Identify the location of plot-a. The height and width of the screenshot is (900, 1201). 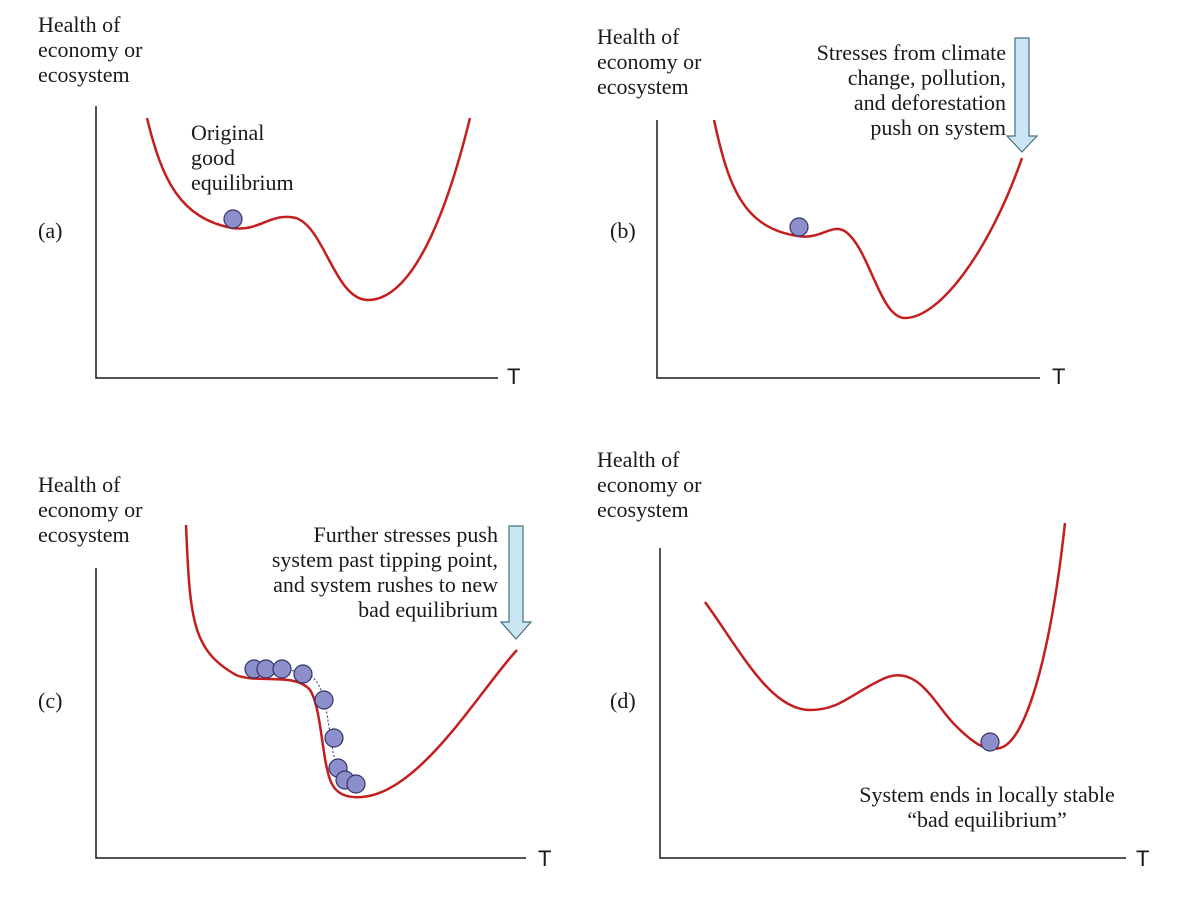
(296, 242).